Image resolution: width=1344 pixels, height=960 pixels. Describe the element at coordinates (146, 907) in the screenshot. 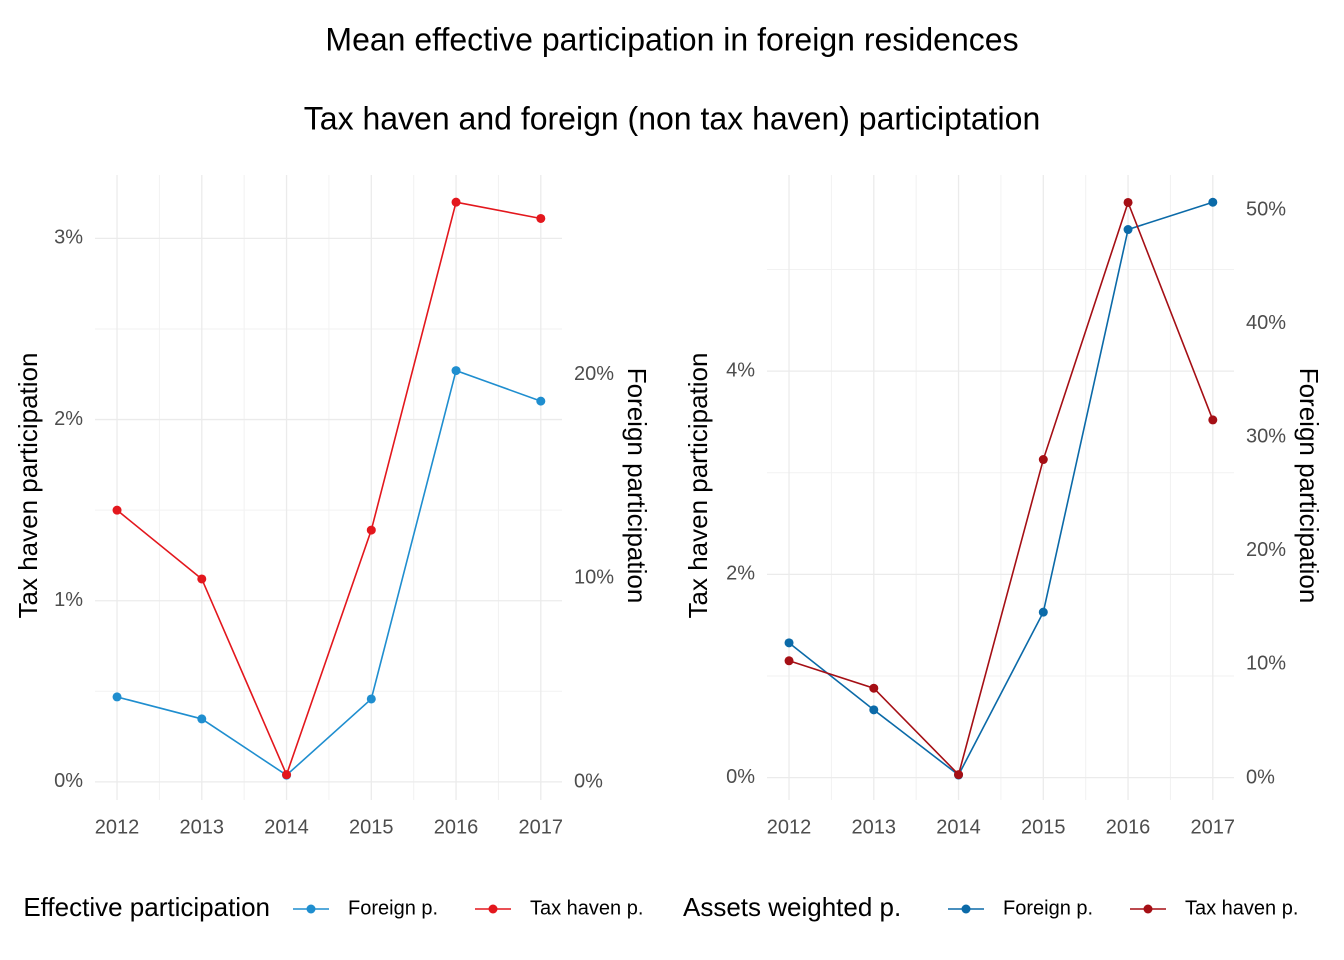

I see `legend-title: Effective participation` at that location.